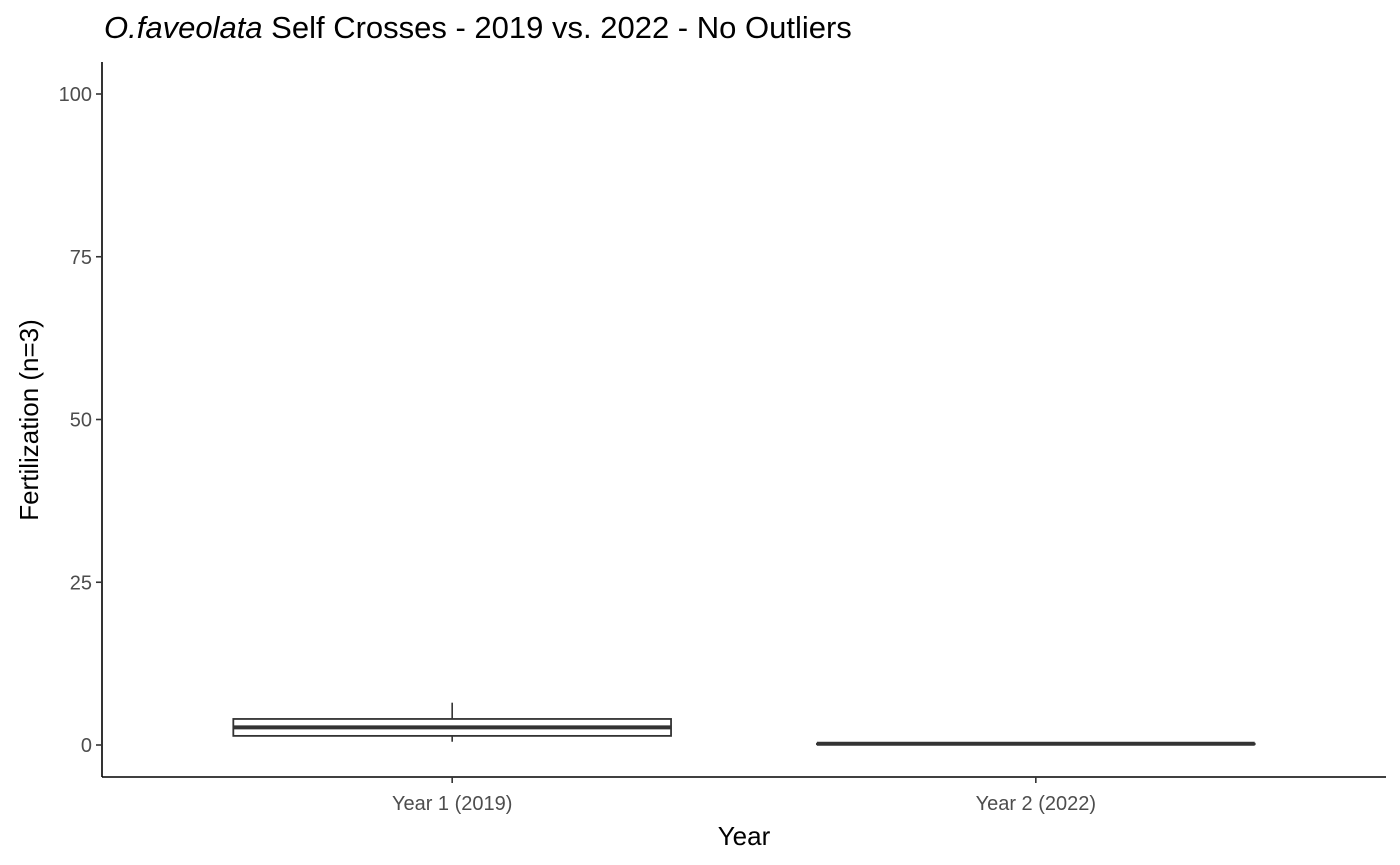 The height and width of the screenshot is (865, 1400). What do you see at coordinates (75, 95) in the screenshot?
I see `y-tick-label: 100` at bounding box center [75, 95].